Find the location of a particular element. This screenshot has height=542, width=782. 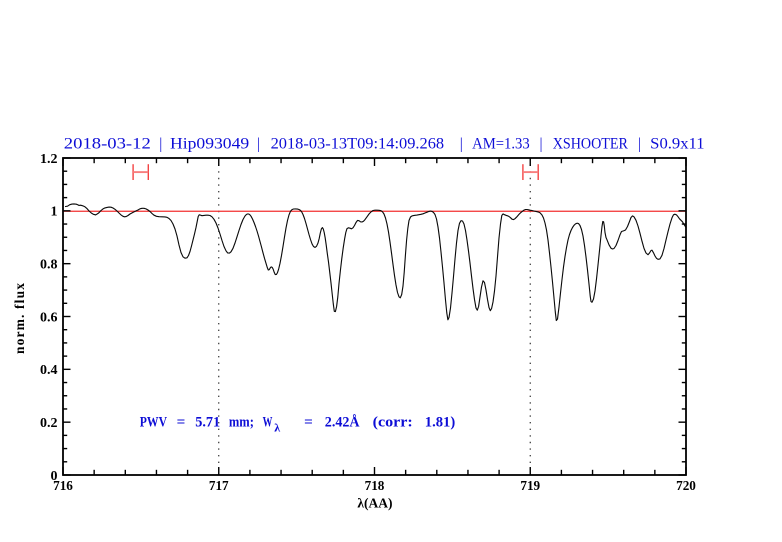

svg-text: W is located at coordinates (268, 422).